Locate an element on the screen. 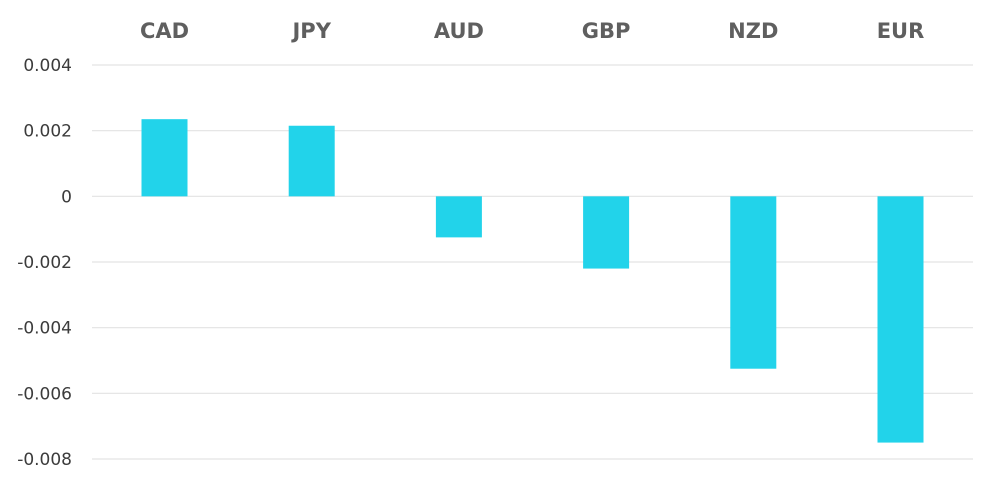 The height and width of the screenshot is (487, 1000). y-tick-label: 0 is located at coordinates (66, 197).